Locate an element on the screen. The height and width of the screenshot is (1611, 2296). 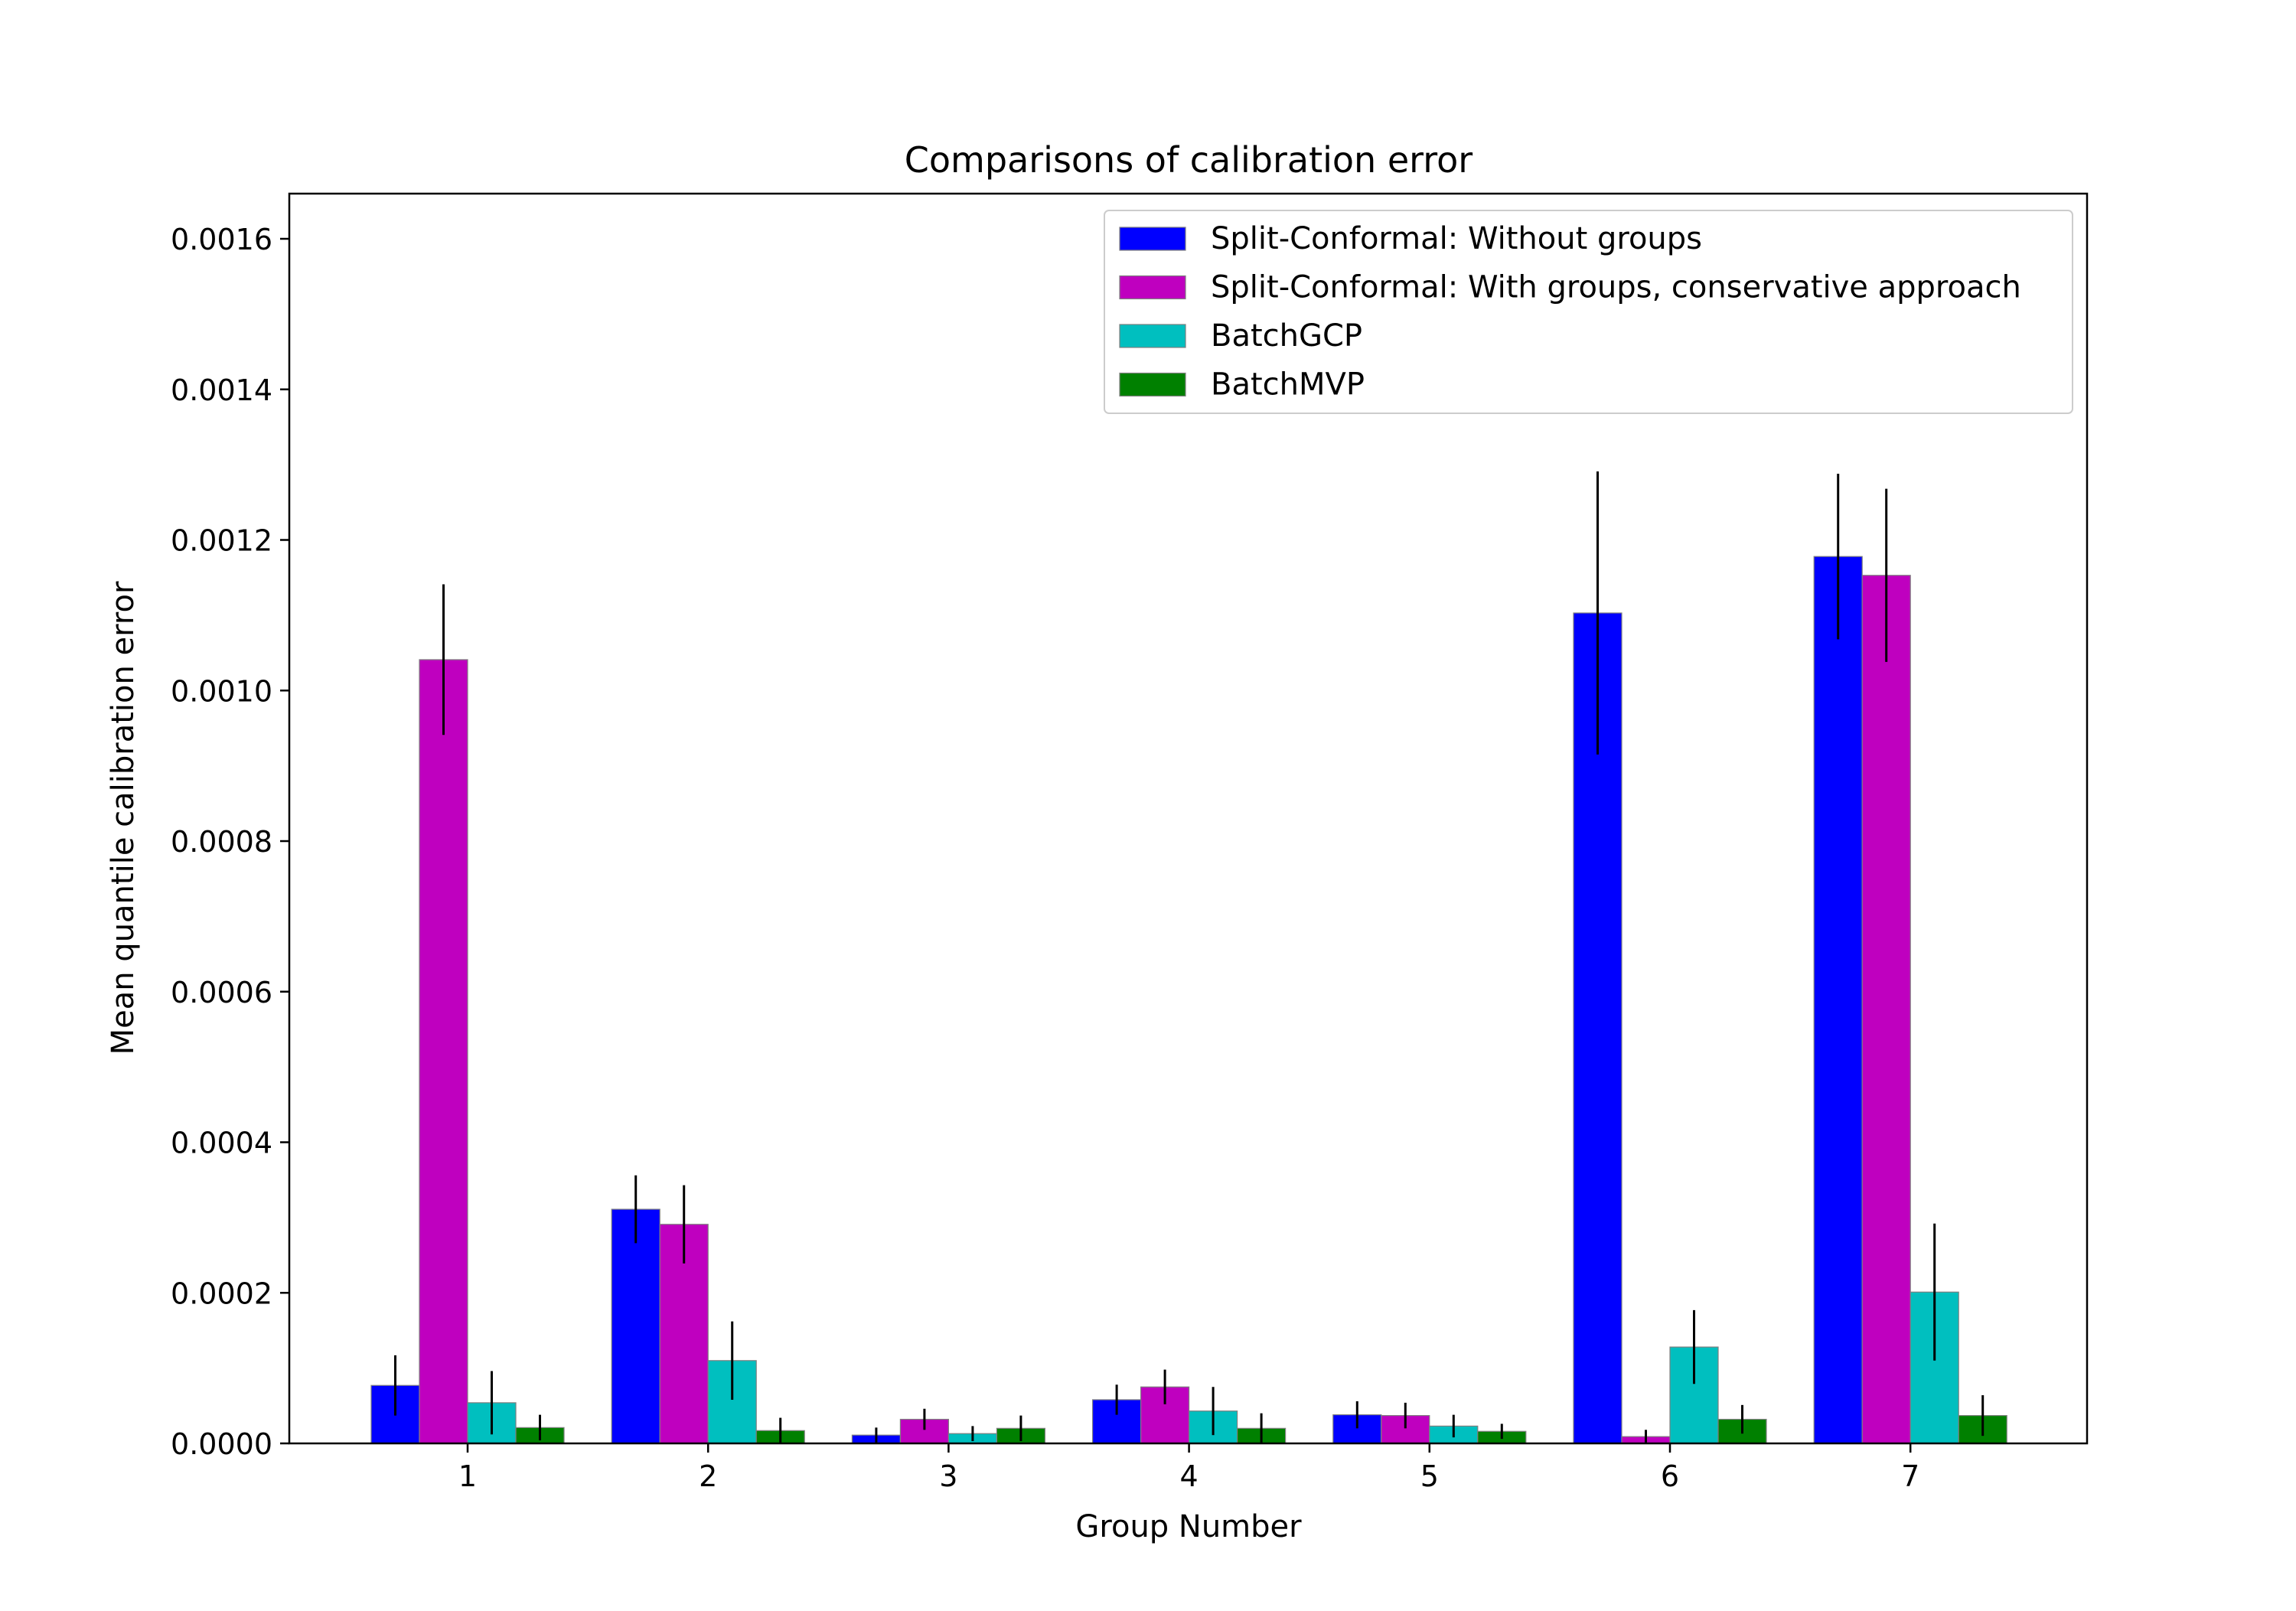
y-tick-label: 0.0000 is located at coordinates (221, 1444).